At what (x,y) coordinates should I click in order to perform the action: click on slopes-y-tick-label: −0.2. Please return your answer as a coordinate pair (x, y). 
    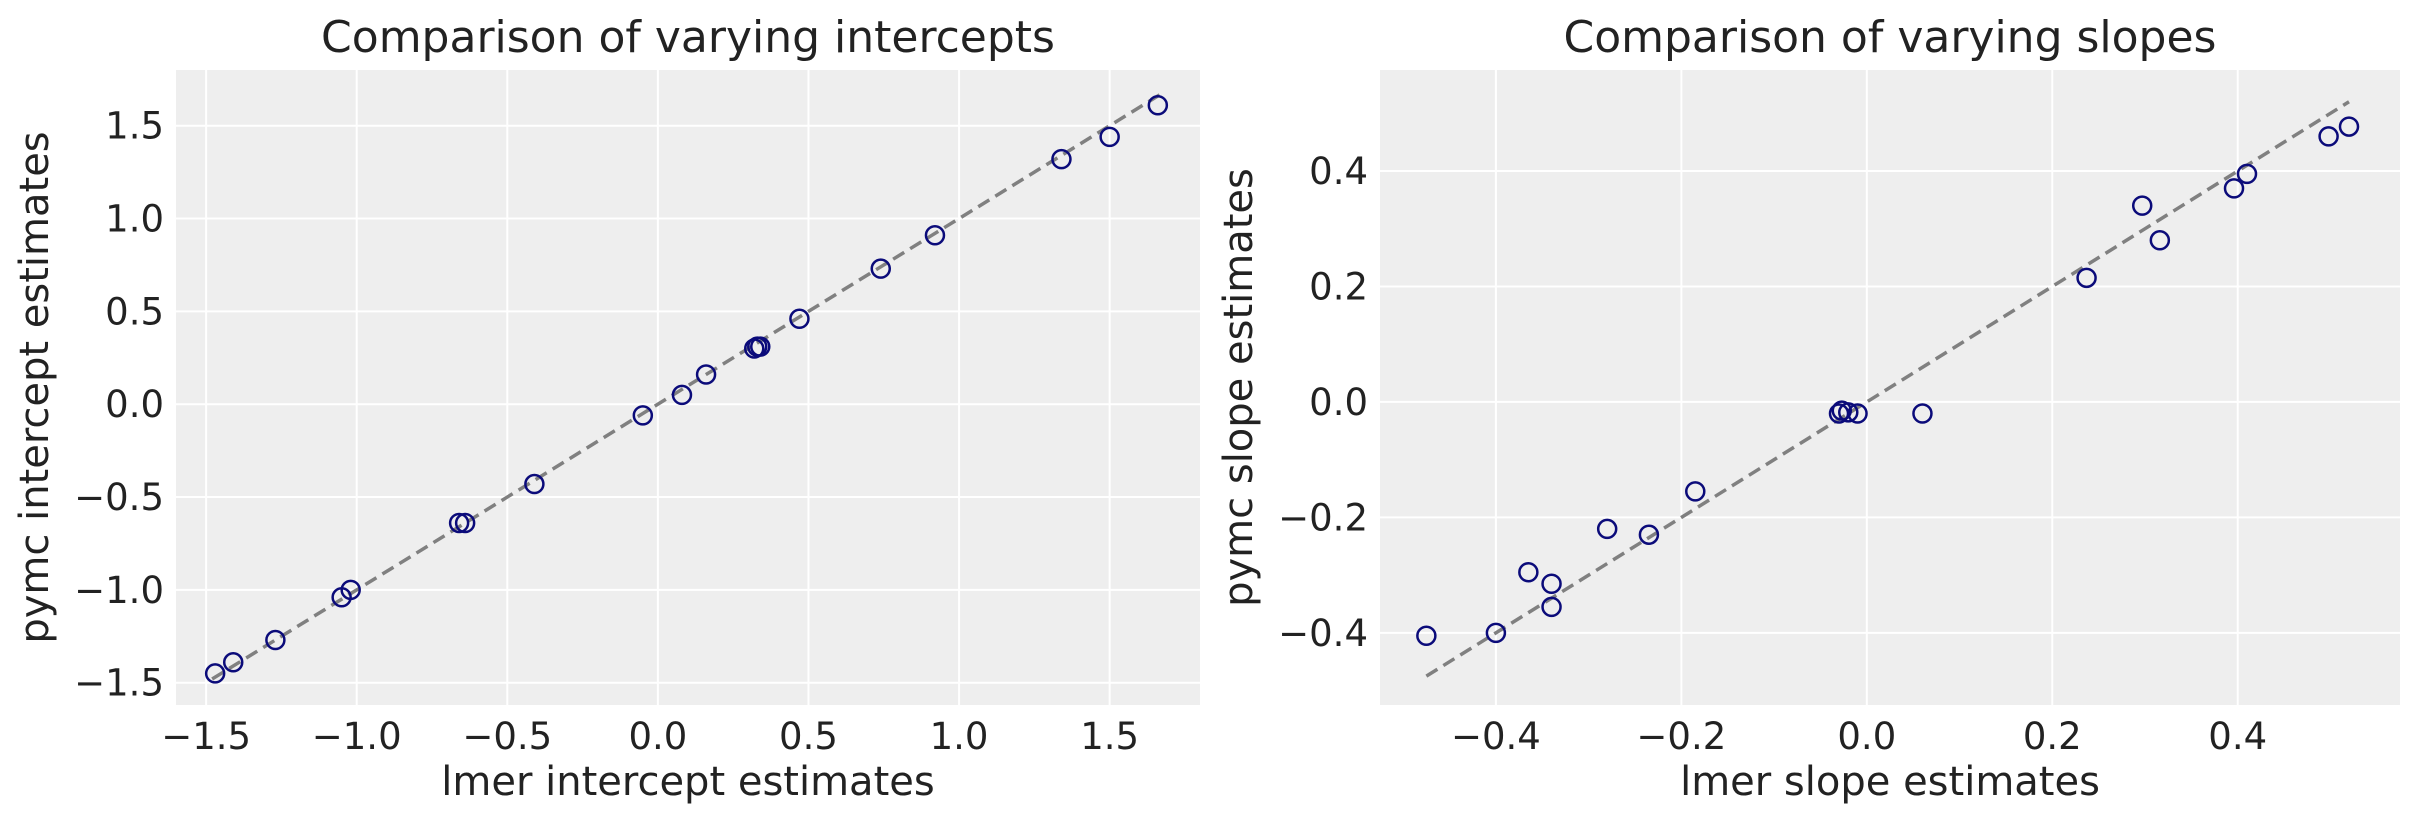
    Looking at the image, I should click on (1323, 517).